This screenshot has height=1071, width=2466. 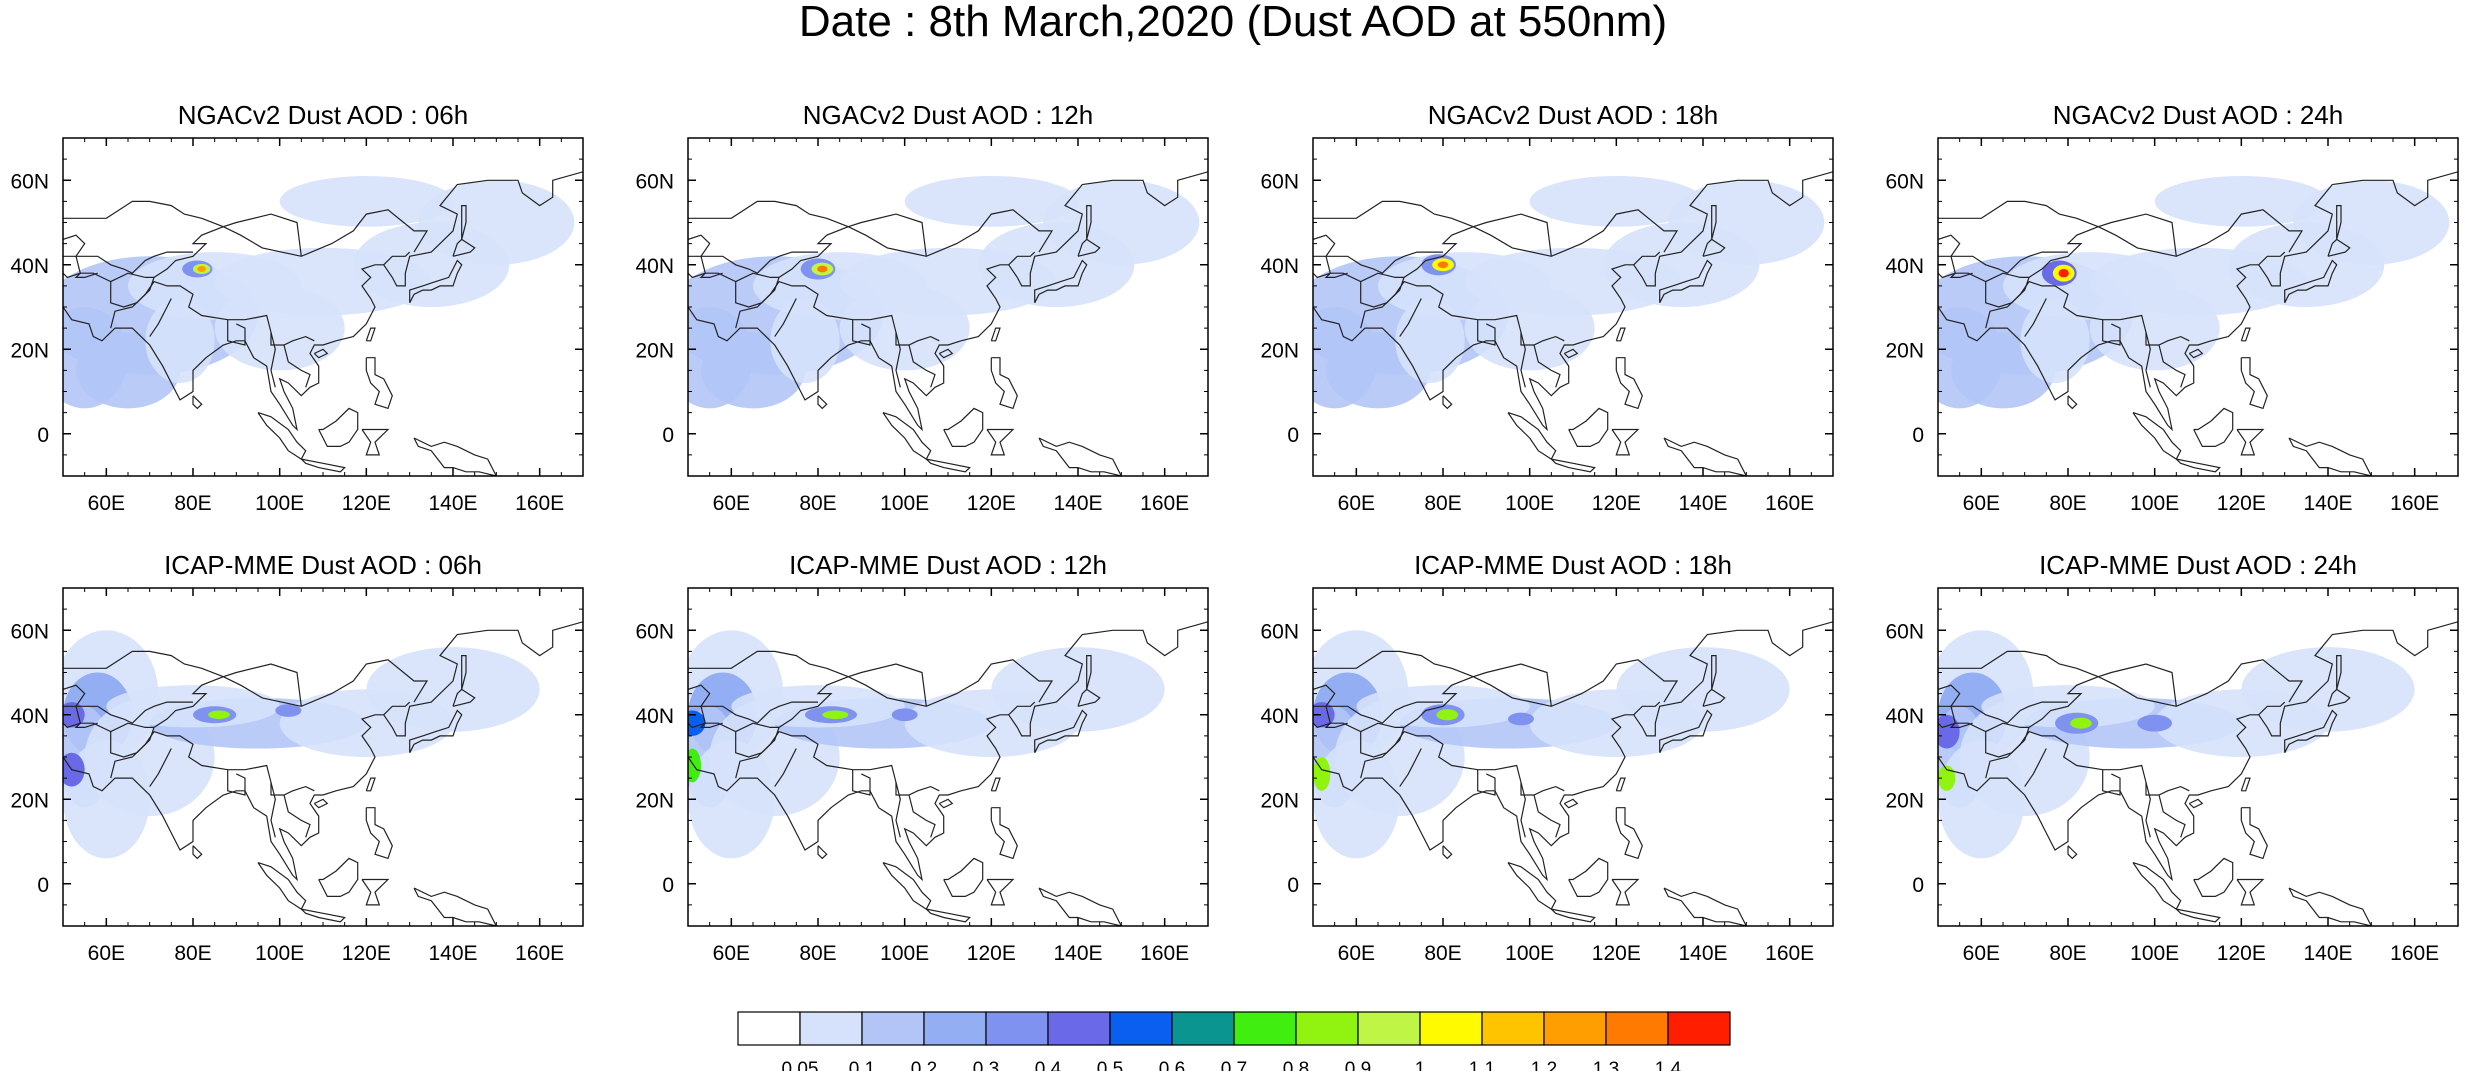 I want to click on colorbar-label: 0.6, so click(x=1172, y=1065).